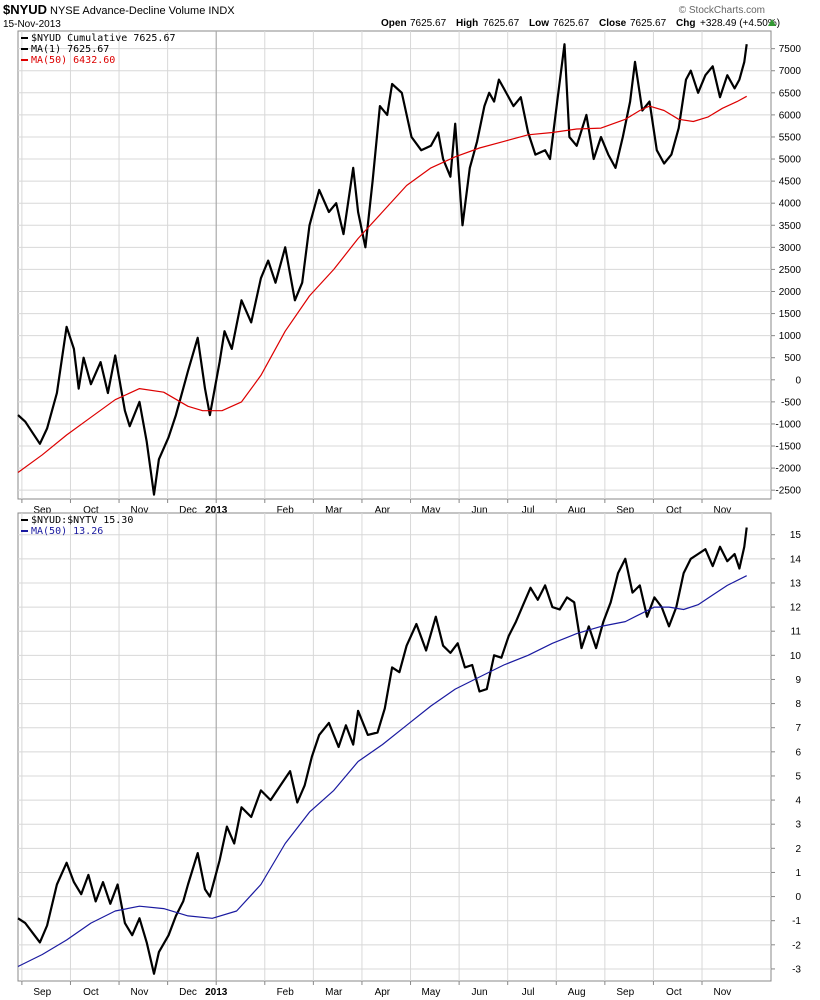  I want to click on y-tick-label: 6, so click(798, 752).